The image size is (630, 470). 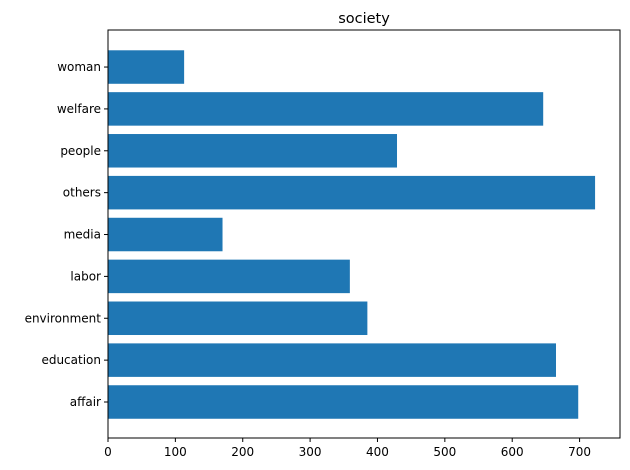 What do you see at coordinates (343, 402) in the screenshot?
I see `bar-affair` at bounding box center [343, 402].